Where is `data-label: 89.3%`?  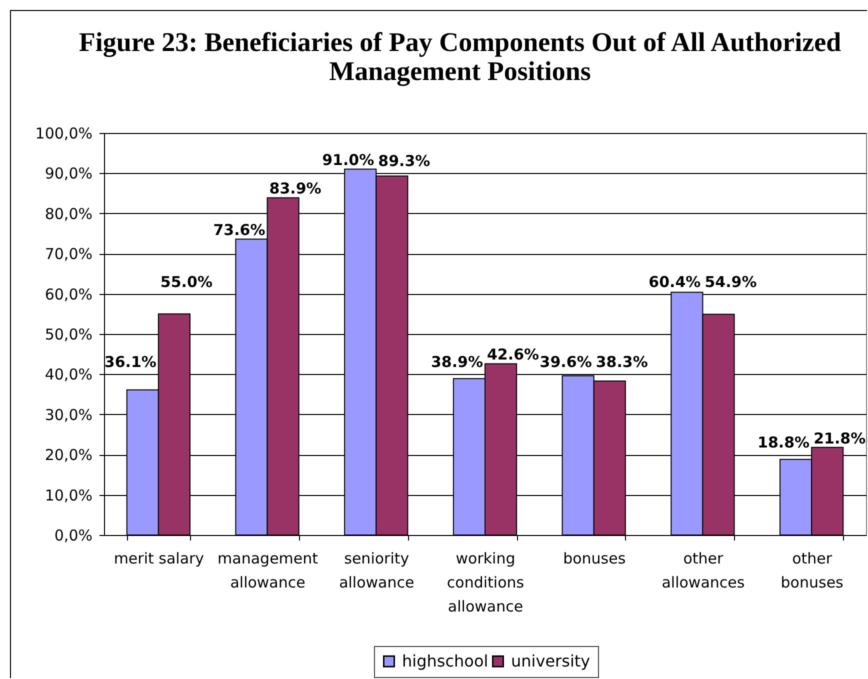 data-label: 89.3% is located at coordinates (404, 161).